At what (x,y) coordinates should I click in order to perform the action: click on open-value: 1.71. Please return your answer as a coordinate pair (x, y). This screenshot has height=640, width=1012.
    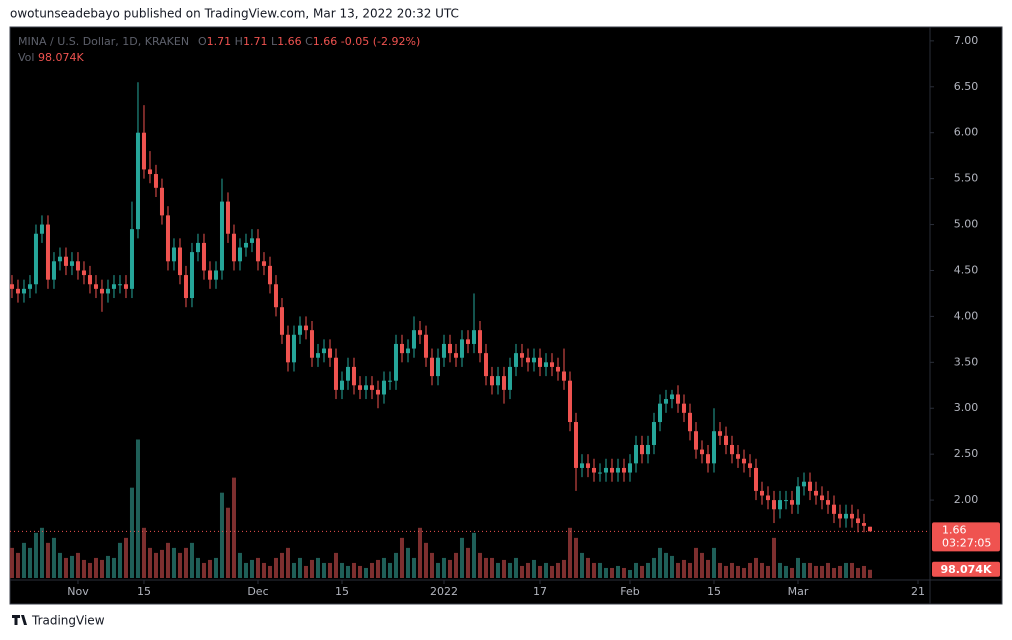
    Looking at the image, I should click on (219, 41).